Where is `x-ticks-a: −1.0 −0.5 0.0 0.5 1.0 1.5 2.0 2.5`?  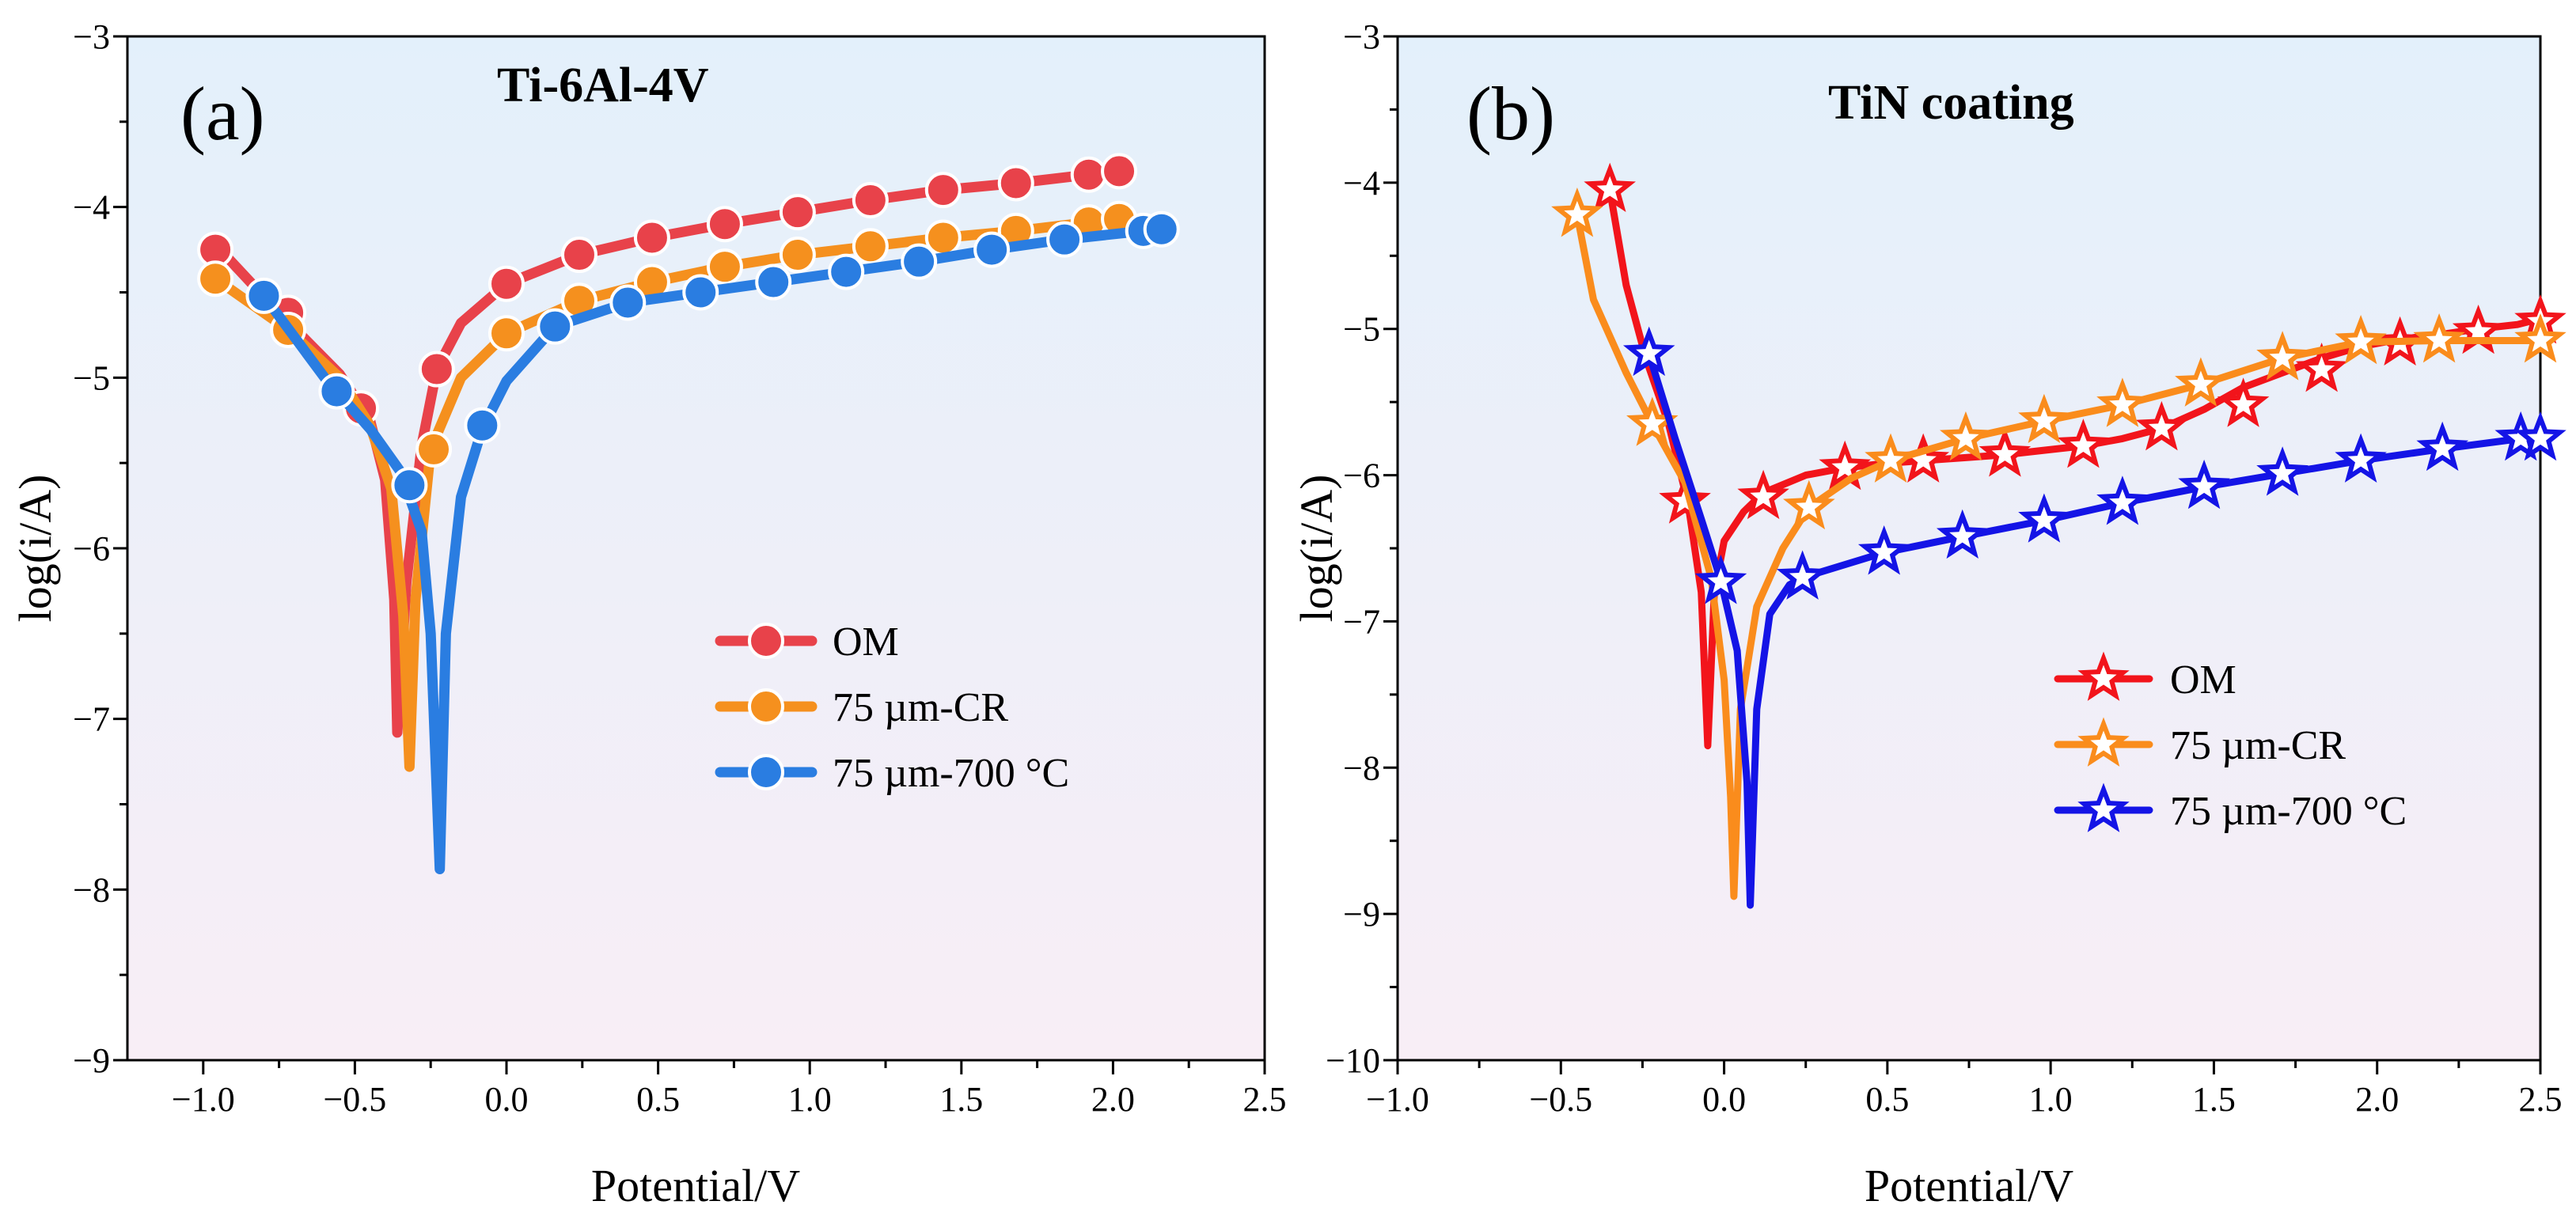
x-ticks-a: −1.0 −0.5 0.0 0.5 1.0 1.5 2.0 2.5 is located at coordinates (729, 1089).